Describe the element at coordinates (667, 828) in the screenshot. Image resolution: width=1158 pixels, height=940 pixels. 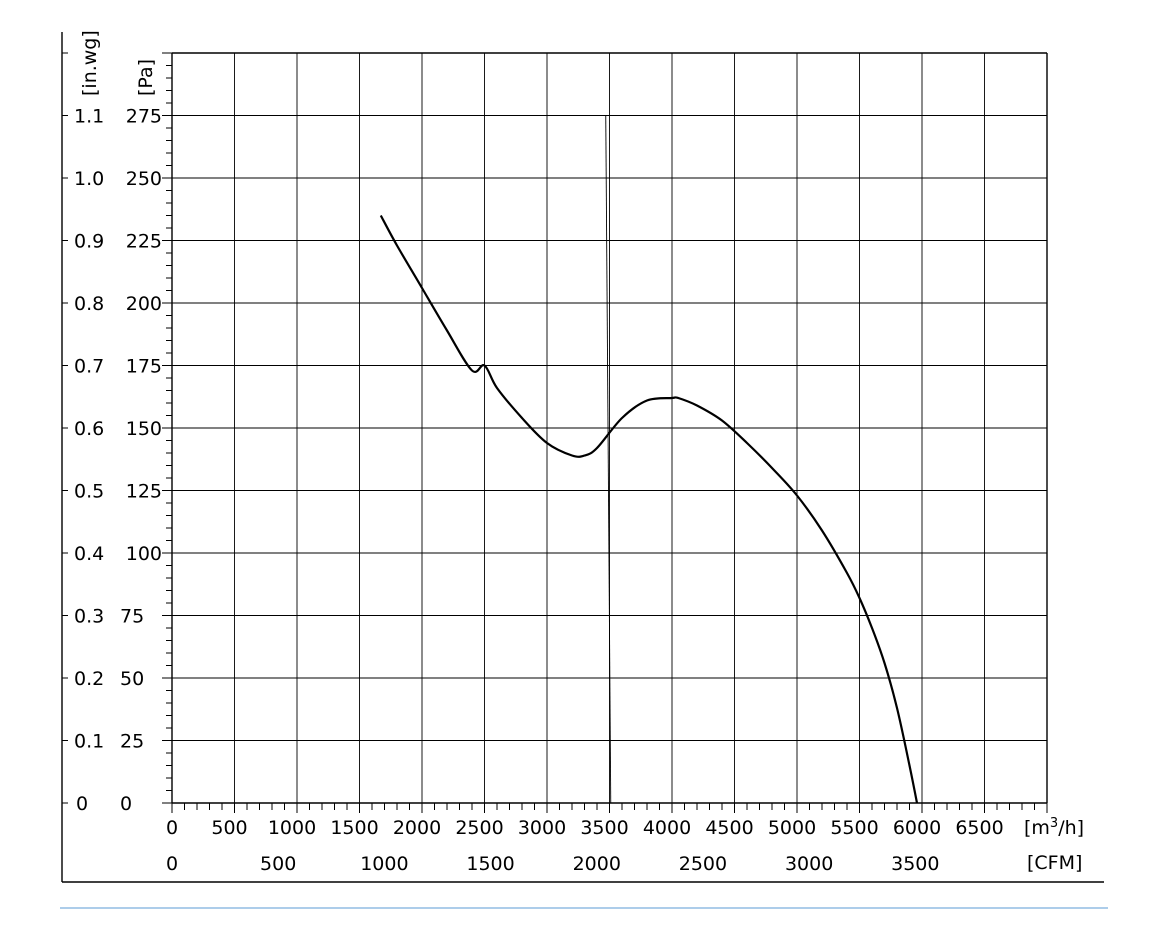
I see `x-tick-label: 4000` at that location.